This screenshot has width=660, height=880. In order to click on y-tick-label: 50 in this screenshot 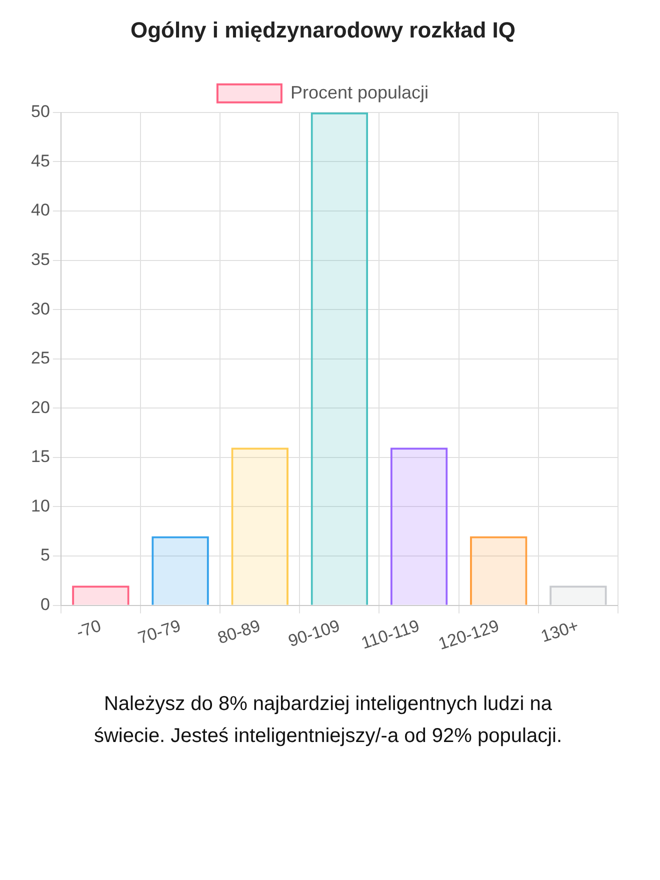, I will do `click(40, 112)`.